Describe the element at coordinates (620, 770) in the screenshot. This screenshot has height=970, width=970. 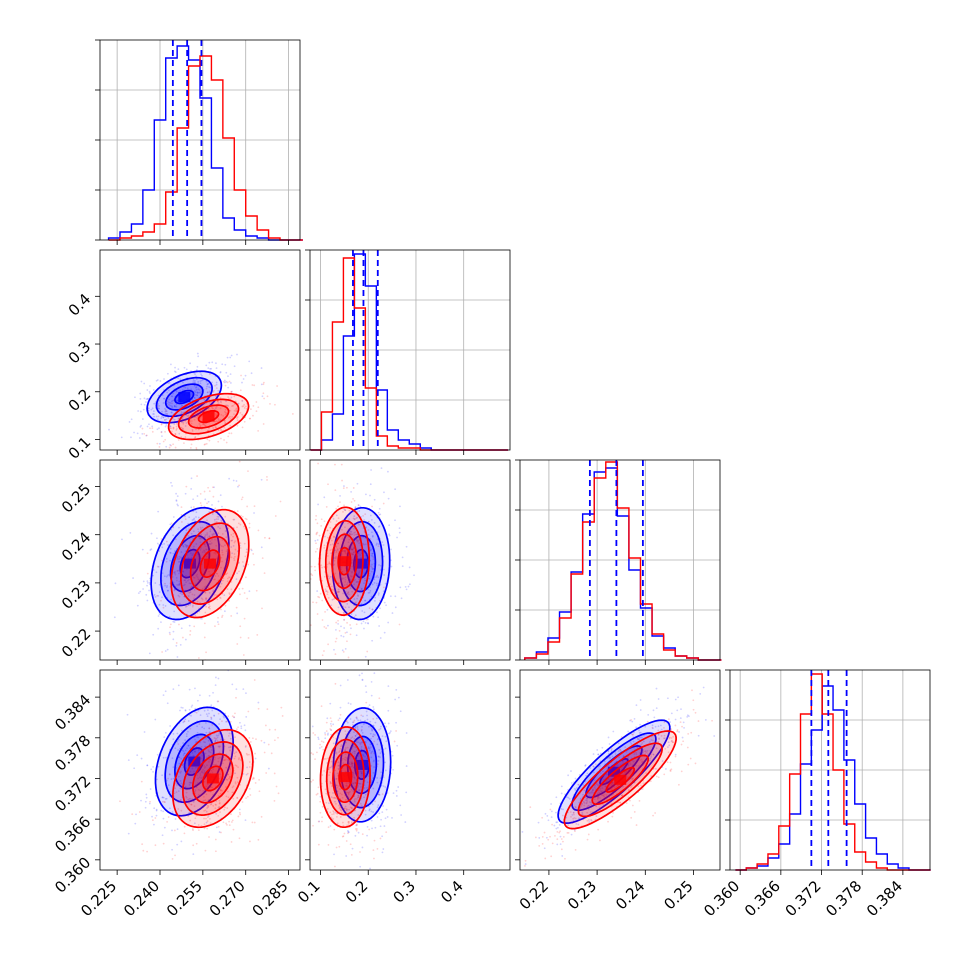
I see `panel-frame` at that location.